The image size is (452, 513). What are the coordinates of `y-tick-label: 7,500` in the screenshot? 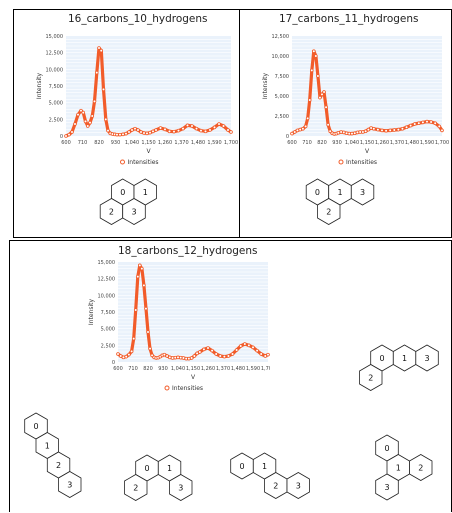 It's located at (282, 77).